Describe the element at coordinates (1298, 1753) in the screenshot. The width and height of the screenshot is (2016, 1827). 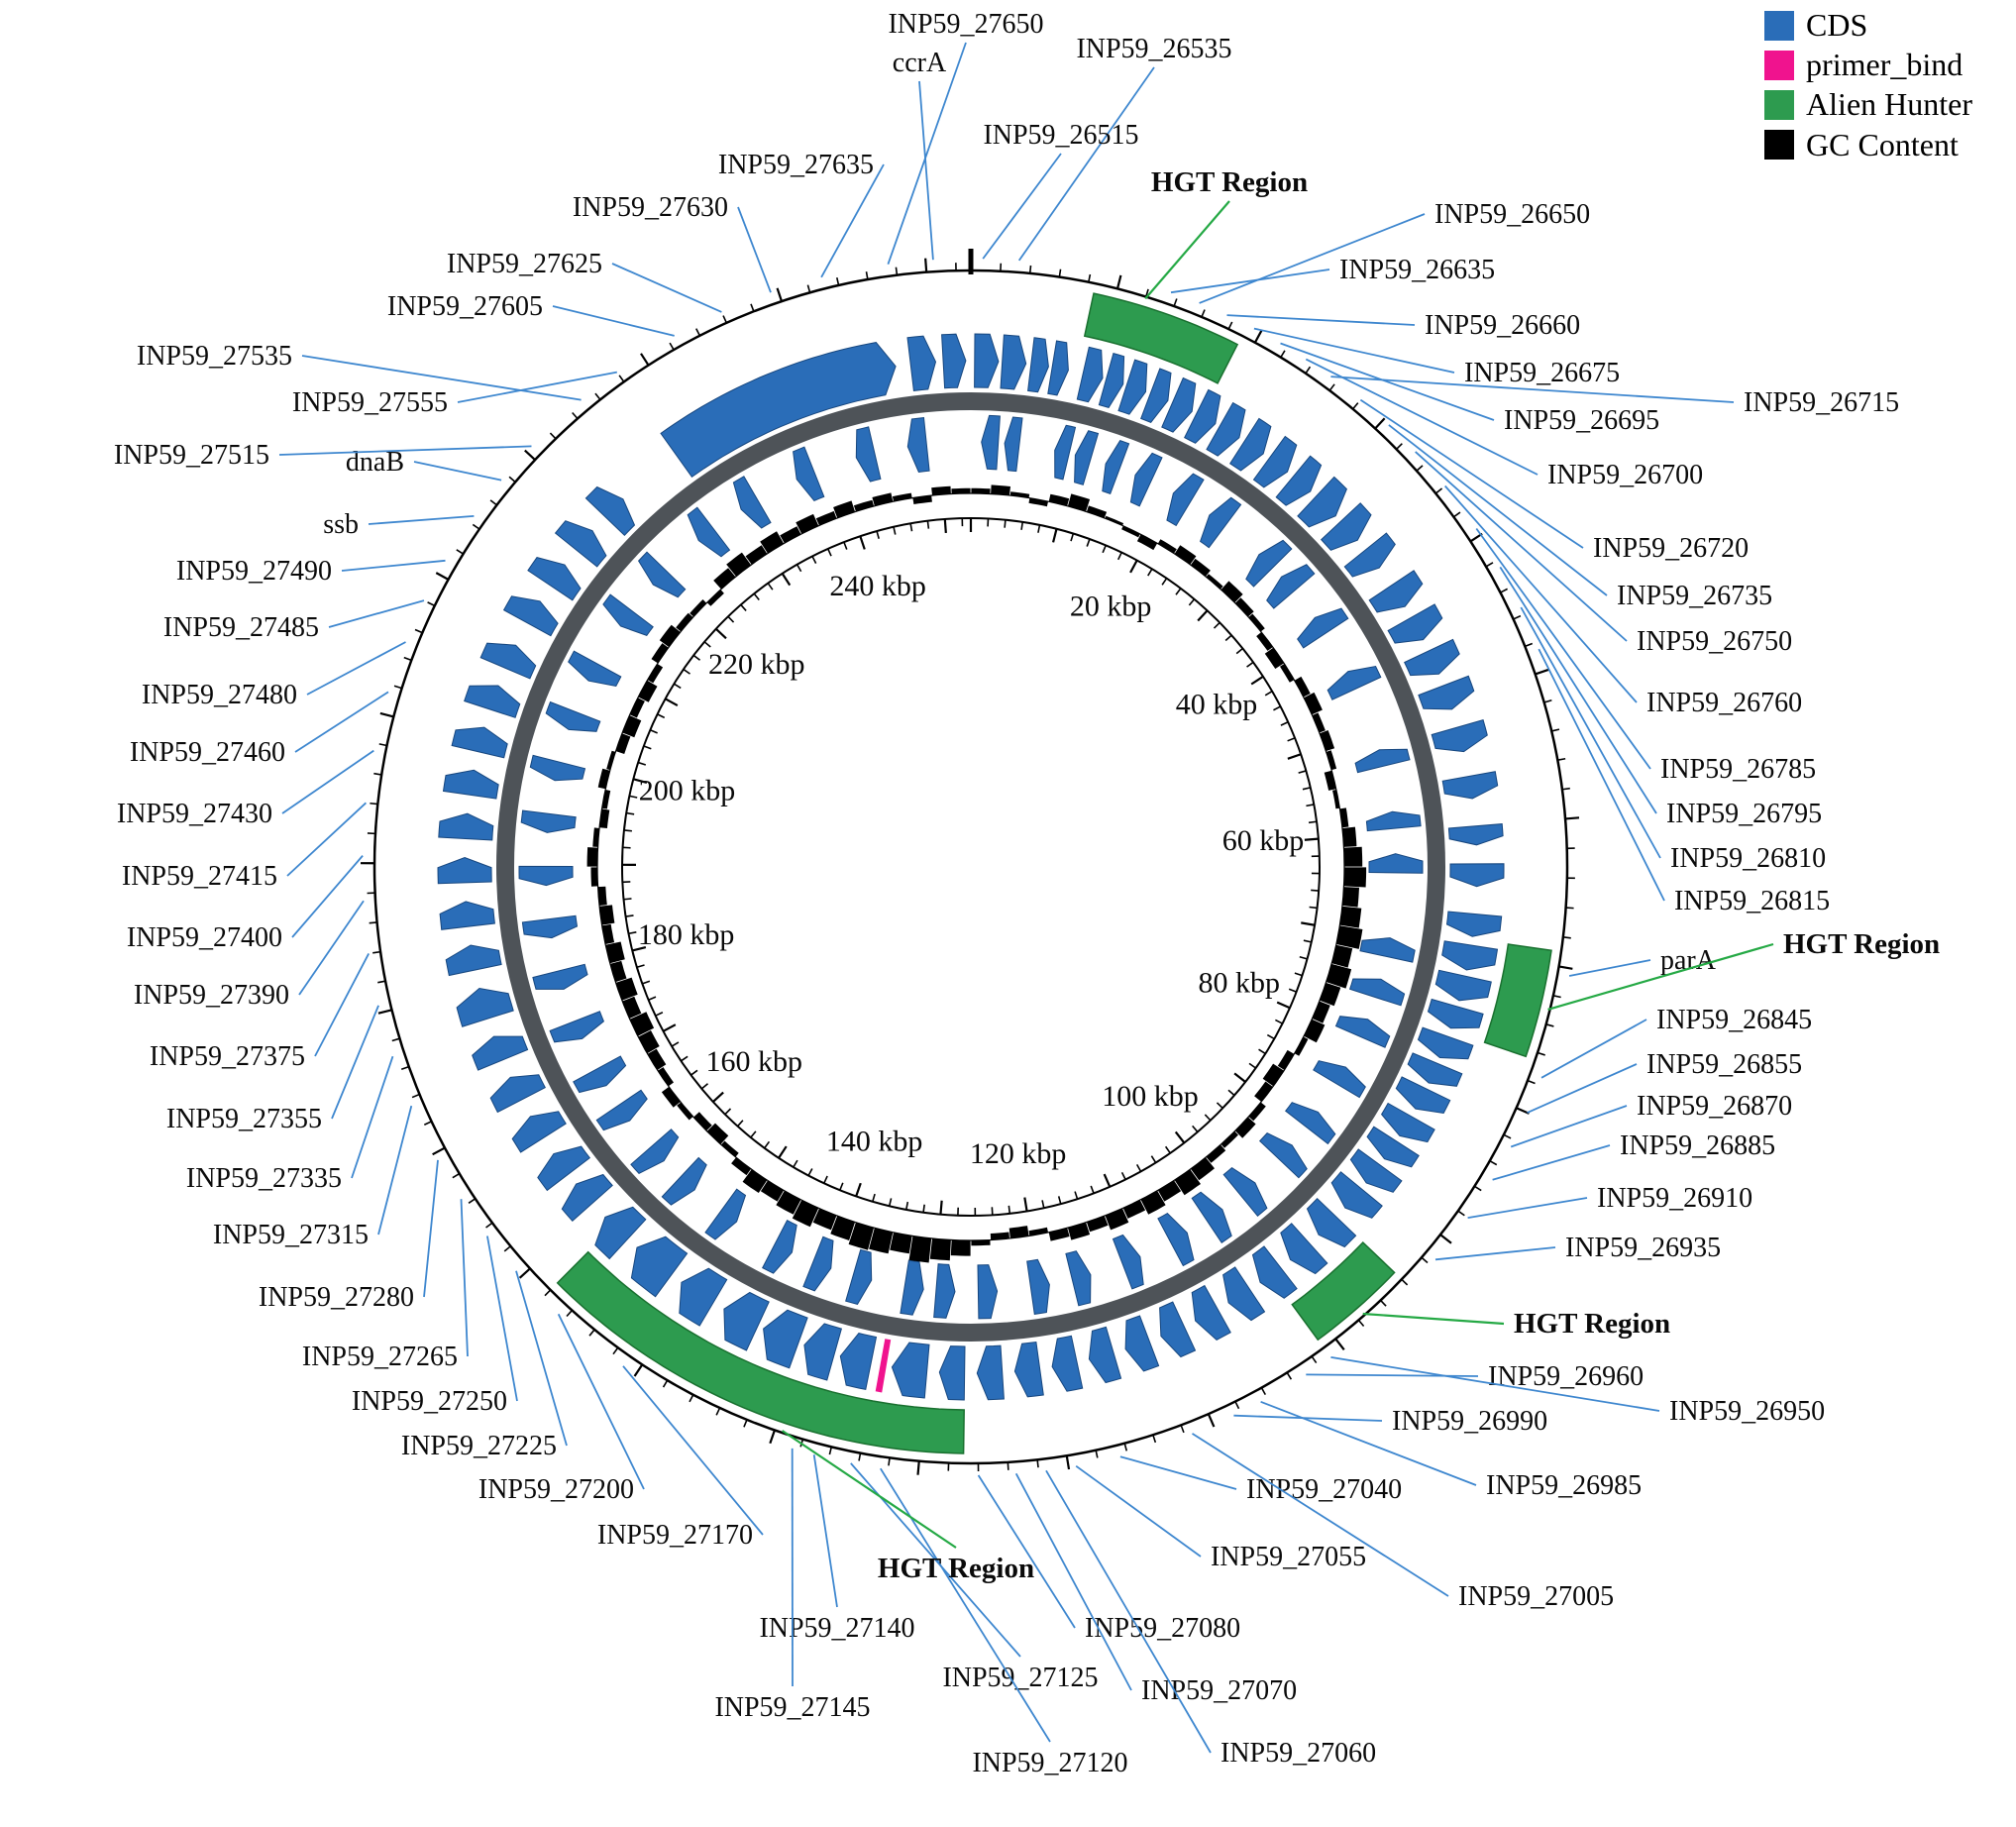
I see `gene-label: INP59_27060` at that location.